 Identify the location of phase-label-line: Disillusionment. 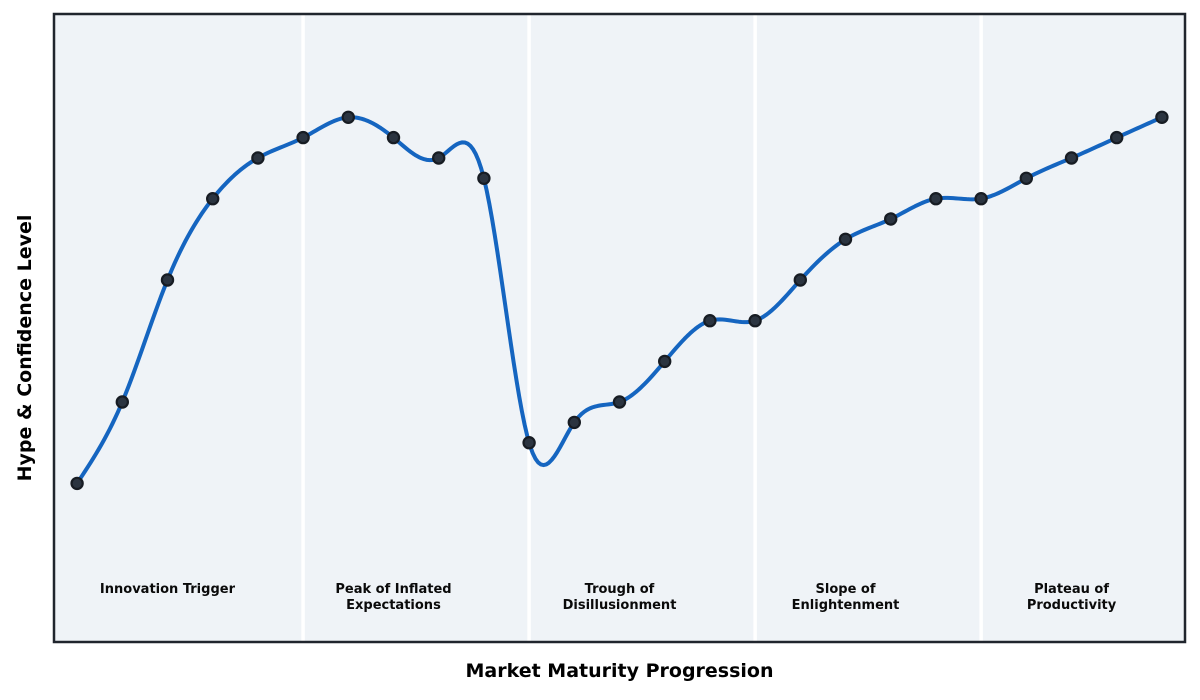
(619, 605).